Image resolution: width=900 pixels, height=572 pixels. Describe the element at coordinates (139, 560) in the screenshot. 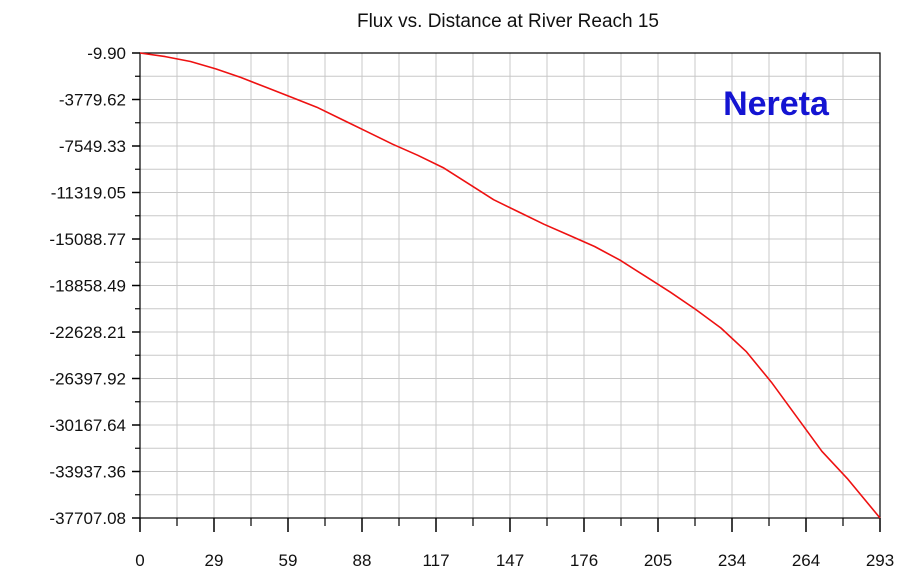

I see `x-tick-label: 0` at that location.